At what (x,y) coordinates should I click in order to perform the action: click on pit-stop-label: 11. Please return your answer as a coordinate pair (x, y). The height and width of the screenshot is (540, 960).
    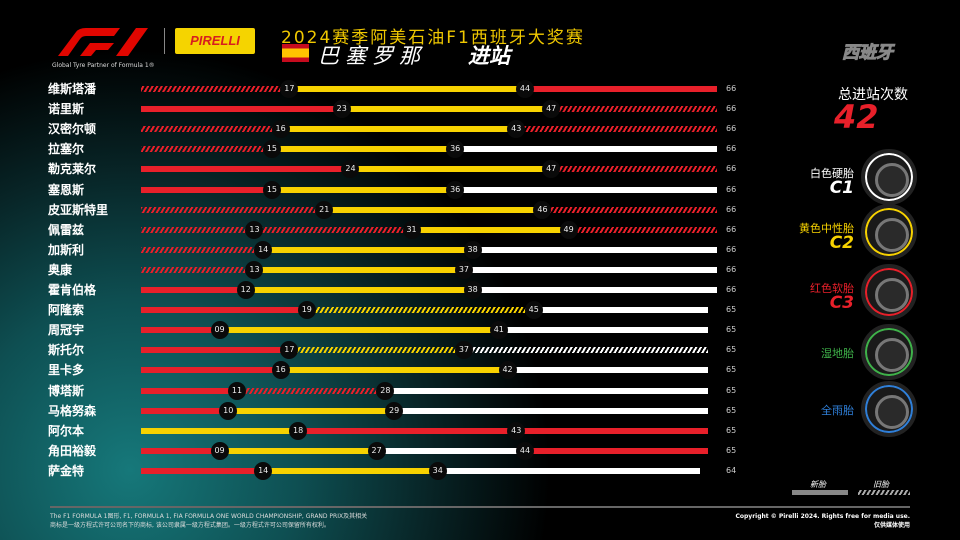
    Looking at the image, I should click on (237, 390).